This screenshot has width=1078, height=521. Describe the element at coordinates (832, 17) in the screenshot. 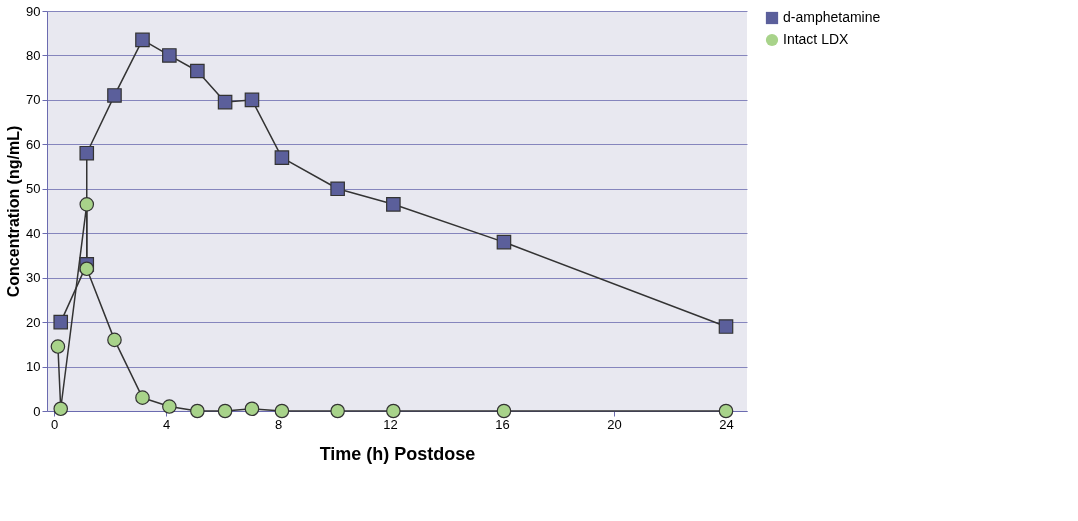

I see `legend-label: d-amphetamine` at that location.